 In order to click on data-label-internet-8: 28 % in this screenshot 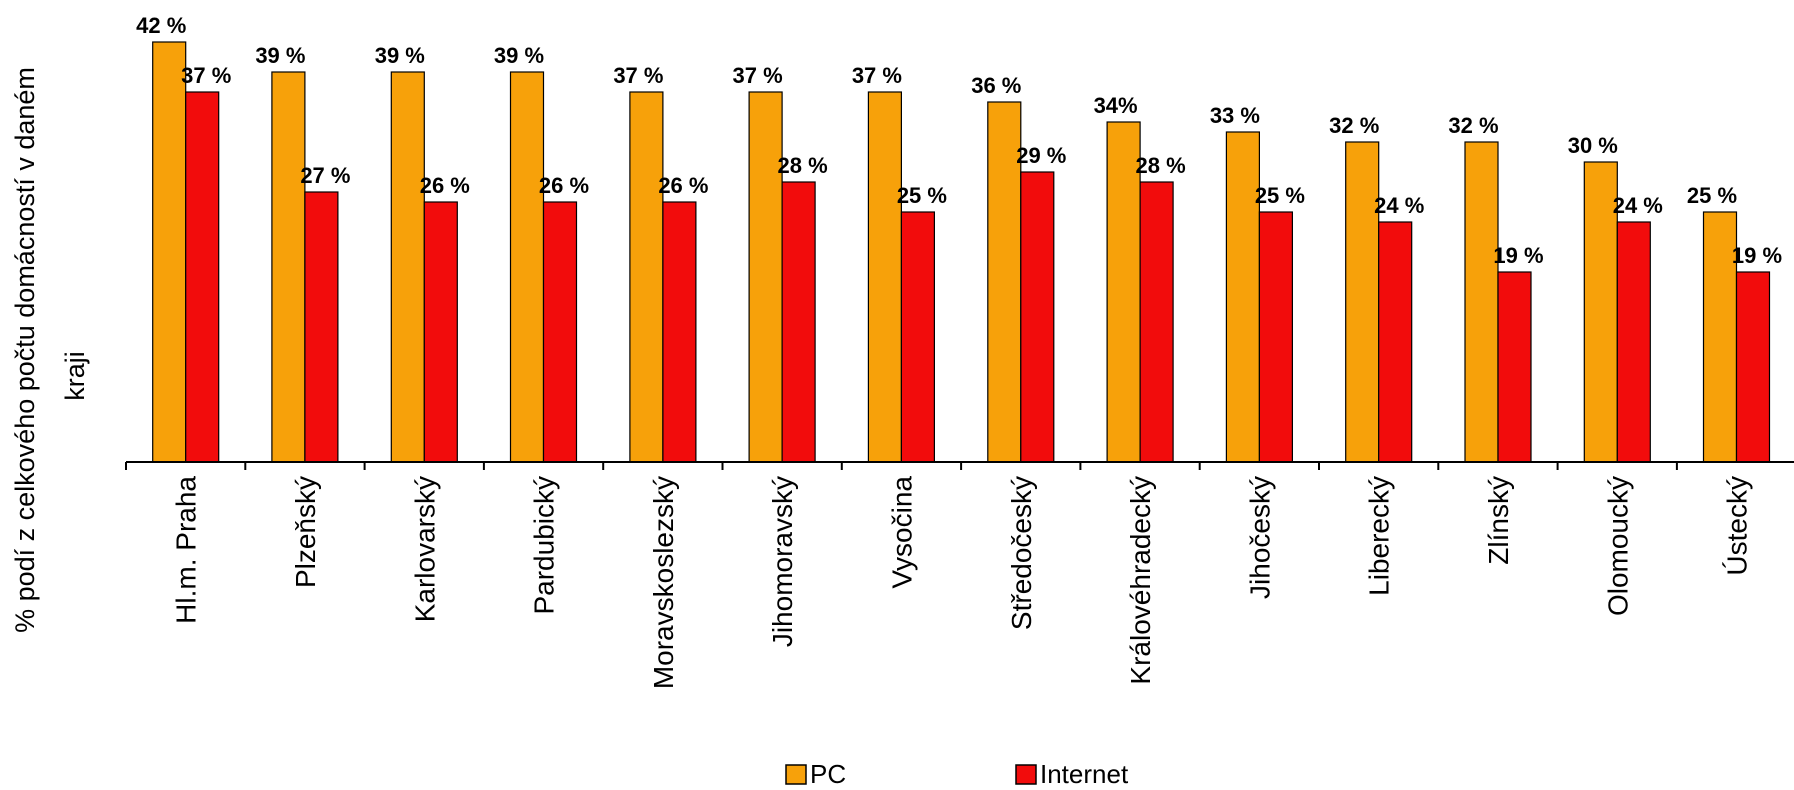, I will do `click(1161, 165)`.